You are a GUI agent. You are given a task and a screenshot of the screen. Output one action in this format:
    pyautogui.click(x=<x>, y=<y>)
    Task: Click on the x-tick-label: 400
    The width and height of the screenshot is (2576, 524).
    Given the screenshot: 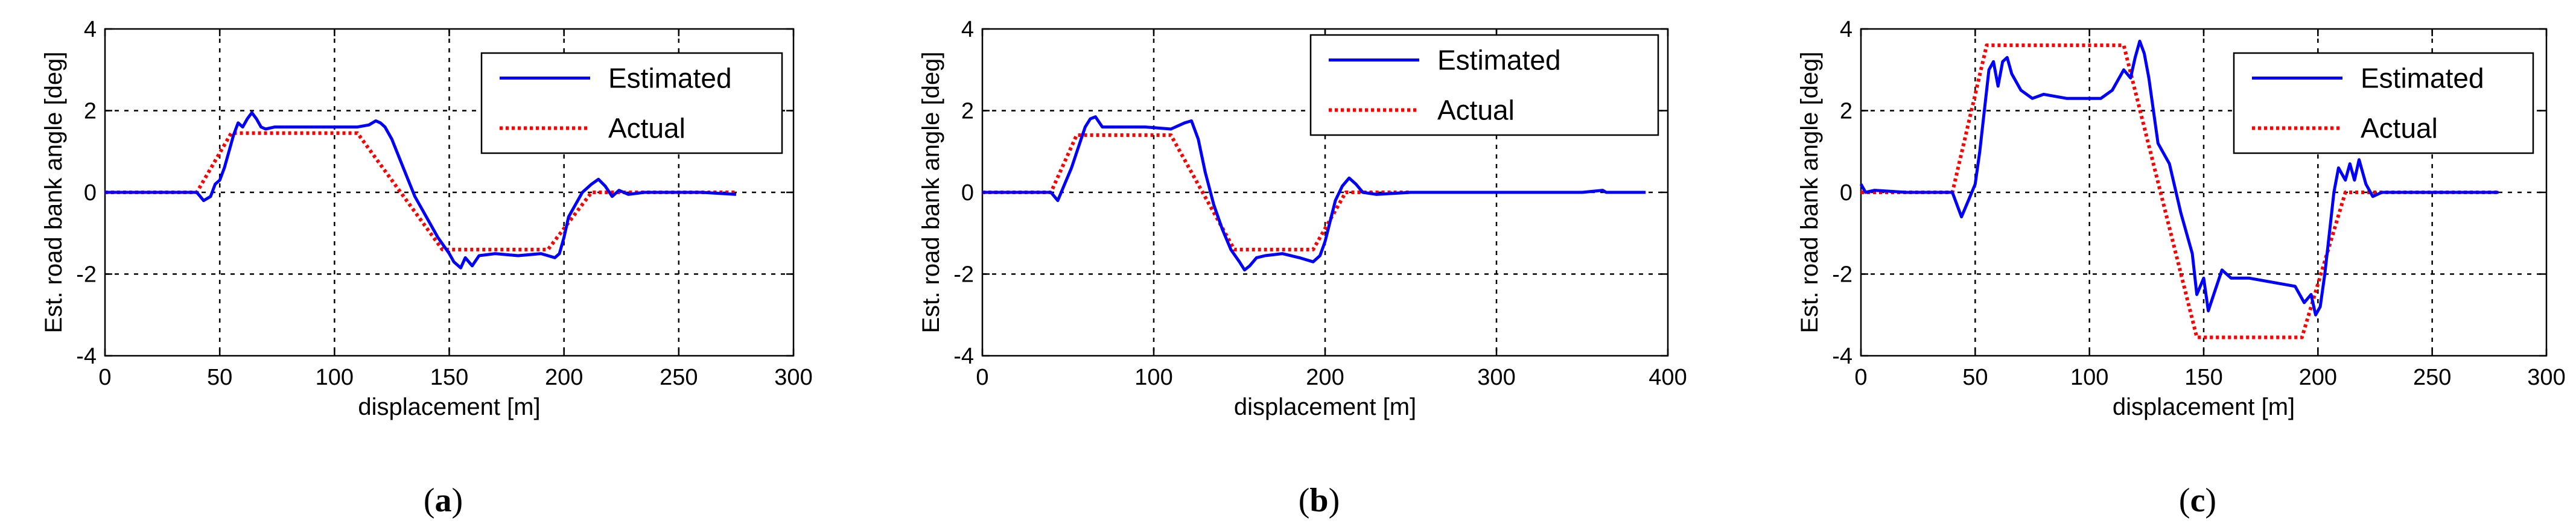 What is the action you would take?
    pyautogui.click(x=1668, y=377)
    